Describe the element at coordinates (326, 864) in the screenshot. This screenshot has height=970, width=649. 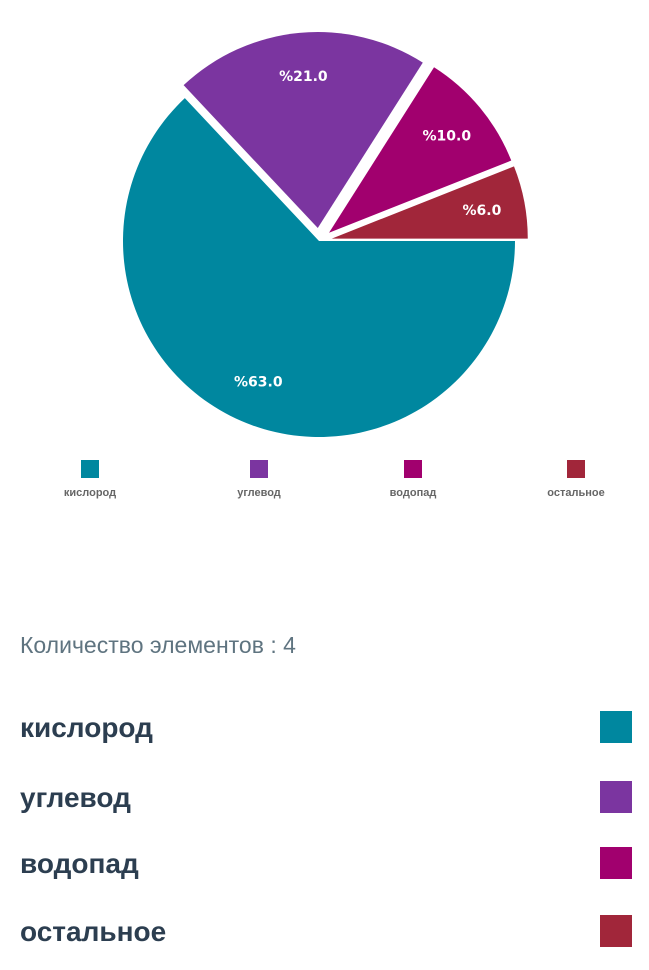
I see `list-item: водопад` at that location.